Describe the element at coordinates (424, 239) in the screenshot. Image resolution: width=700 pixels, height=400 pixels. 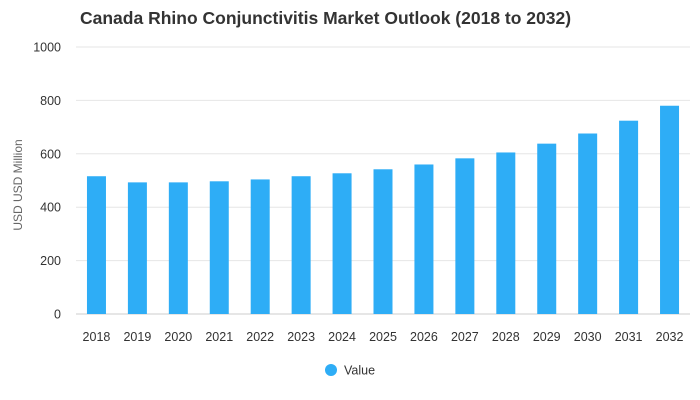
I see `bar-2026` at that location.